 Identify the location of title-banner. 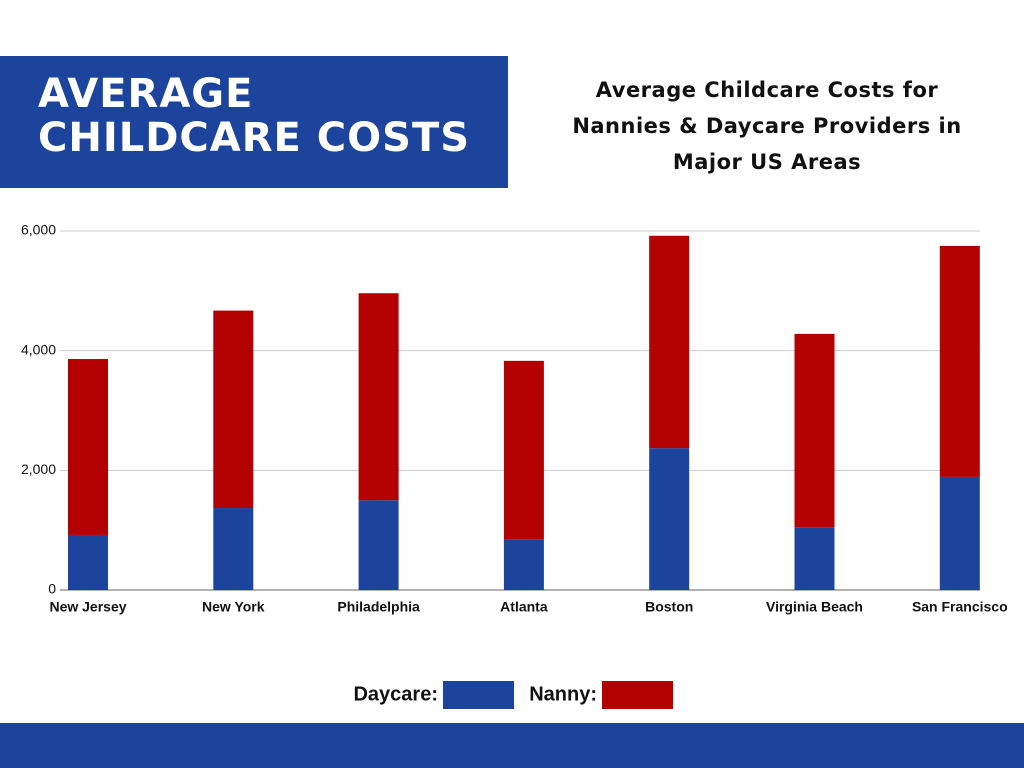
(254, 122).